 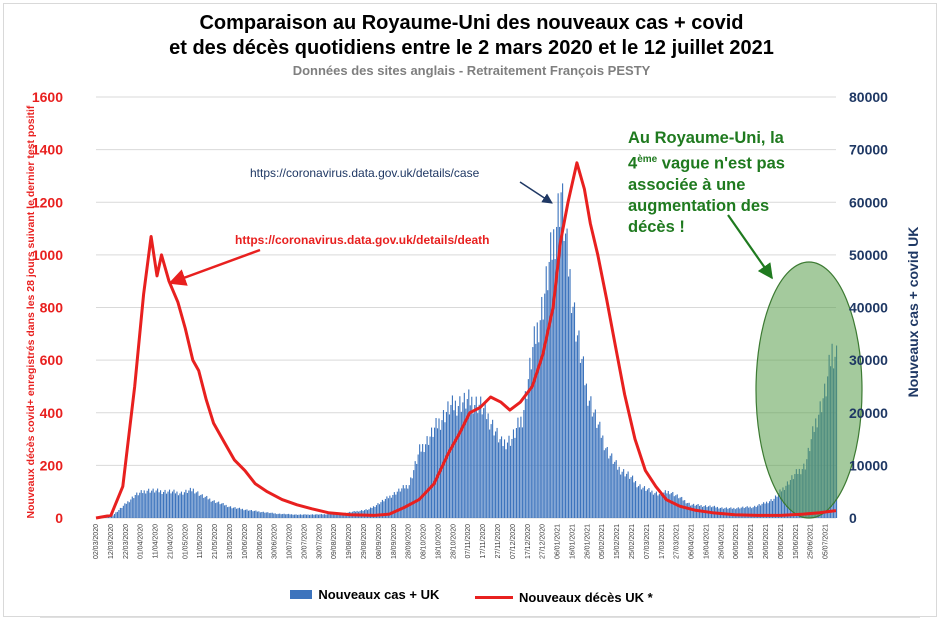 What do you see at coordinates (564, 597) in the screenshot?
I see `legend-item-deaths: Nouveaux décès UK *` at bounding box center [564, 597].